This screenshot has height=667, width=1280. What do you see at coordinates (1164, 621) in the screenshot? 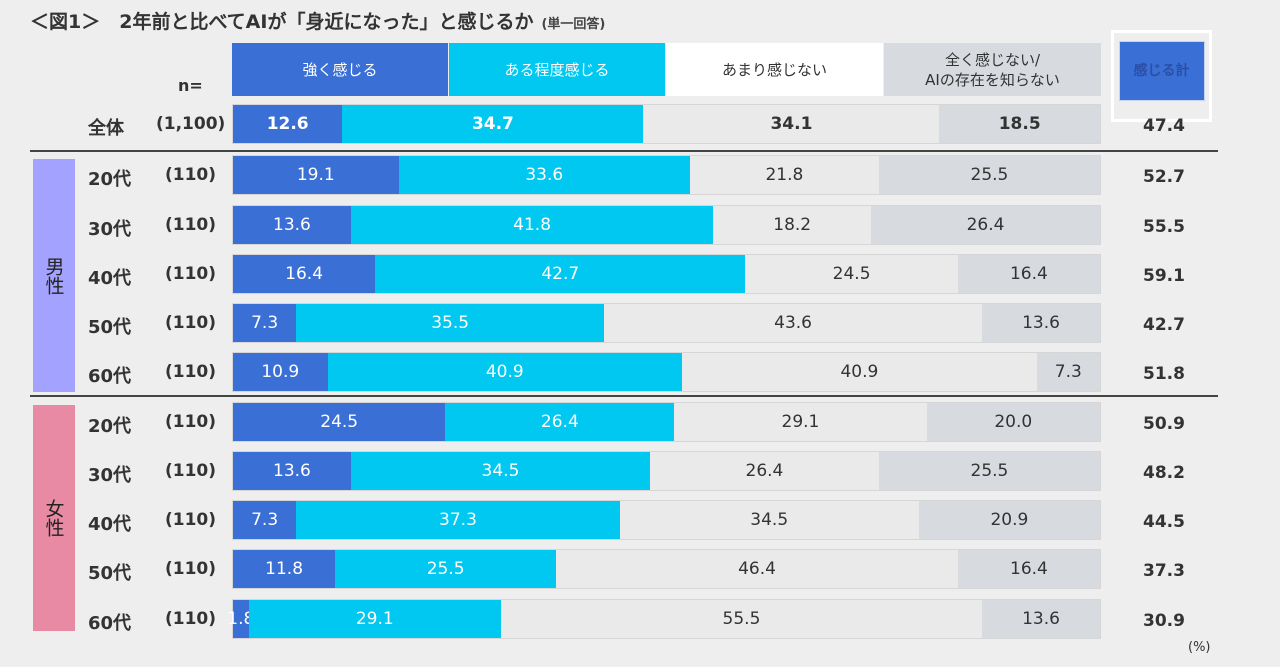
I see `row-sum: 30.9` at bounding box center [1164, 621].